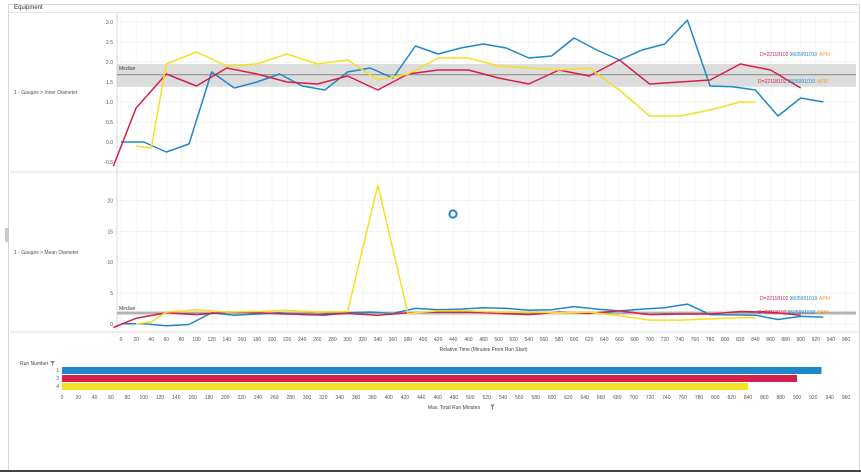 This screenshot has height=474, width=861. I want to click on bar-x-tick-label: 700, so click(633, 398).